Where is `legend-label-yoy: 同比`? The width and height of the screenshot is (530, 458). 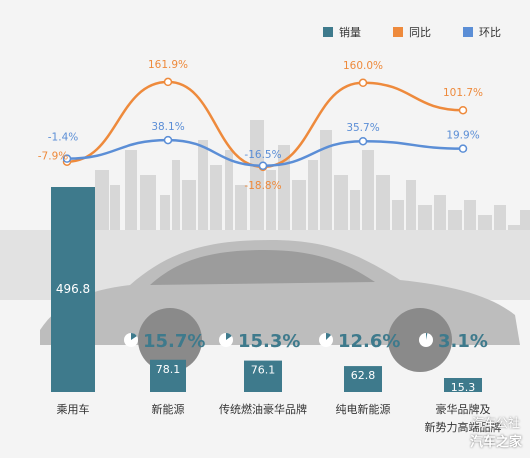
legend-label-yoy: 同比 is located at coordinates (420, 32).